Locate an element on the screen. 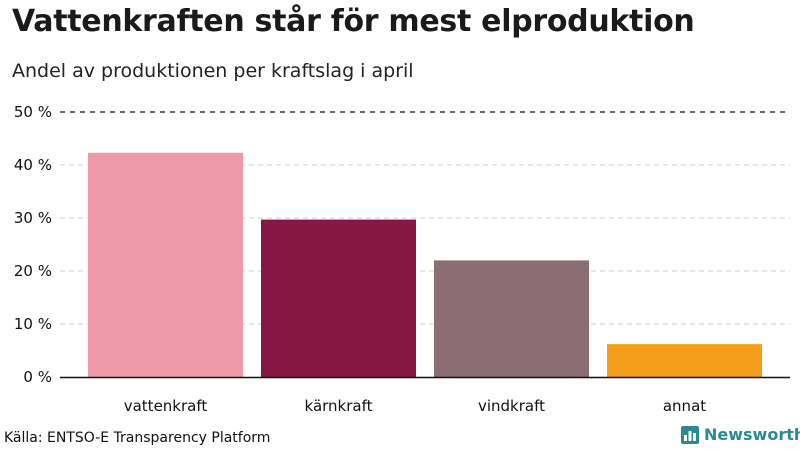 This screenshot has height=450, width=800. x-tick-label-vindkraft: vindkraft is located at coordinates (511, 406).